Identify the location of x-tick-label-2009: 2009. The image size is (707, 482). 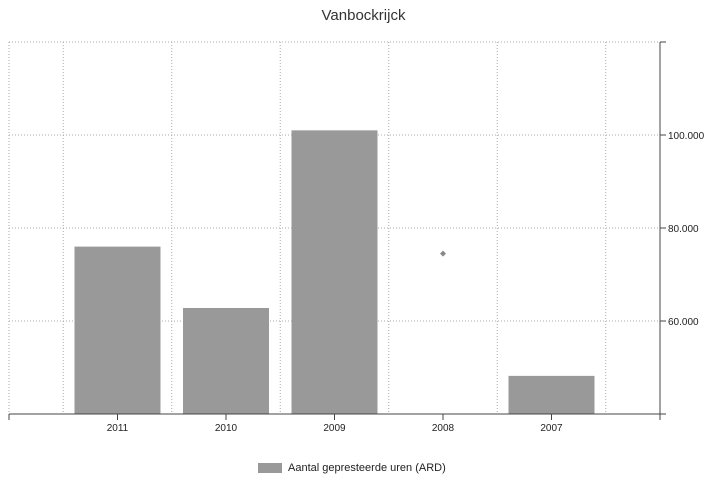
(334, 428).